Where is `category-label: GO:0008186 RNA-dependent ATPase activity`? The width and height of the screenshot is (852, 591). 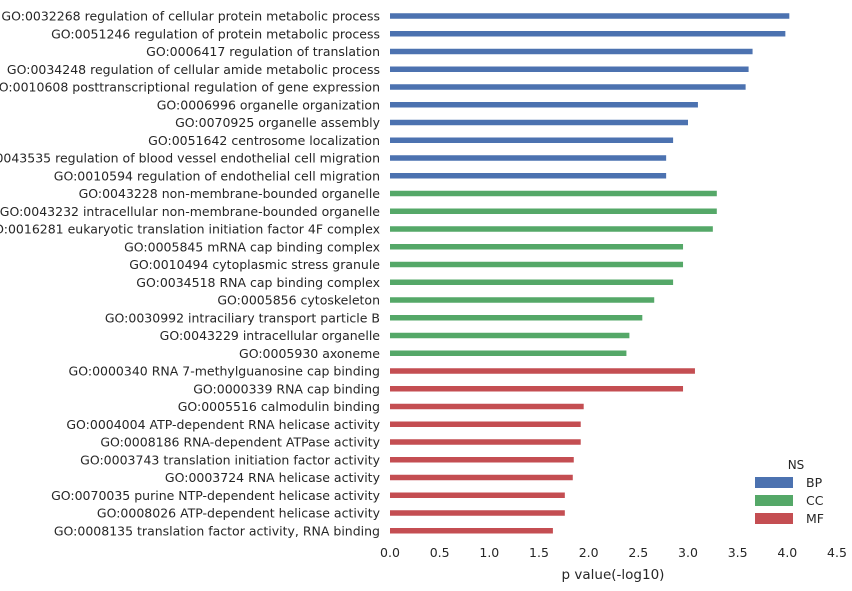 category-label: GO:0008186 RNA-dependent ATPase activity is located at coordinates (240, 442).